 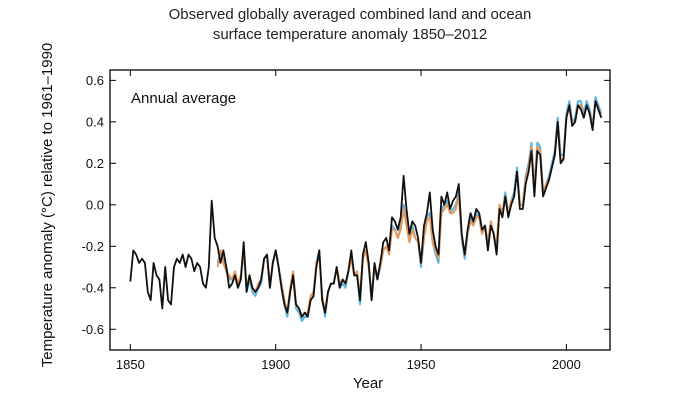 What do you see at coordinates (95, 163) in the screenshot?
I see `y-tick-label: 0.2` at bounding box center [95, 163].